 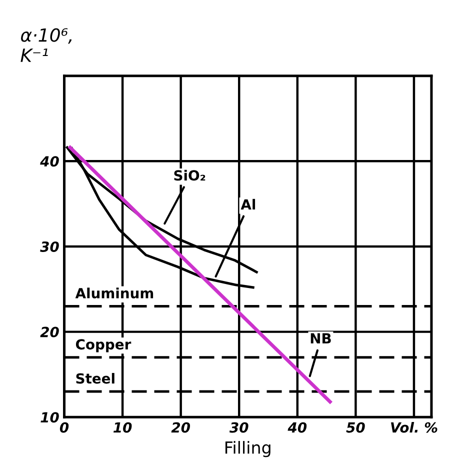 What do you see at coordinates (64, 427) in the screenshot?
I see `x-tick-label: 0` at bounding box center [64, 427].